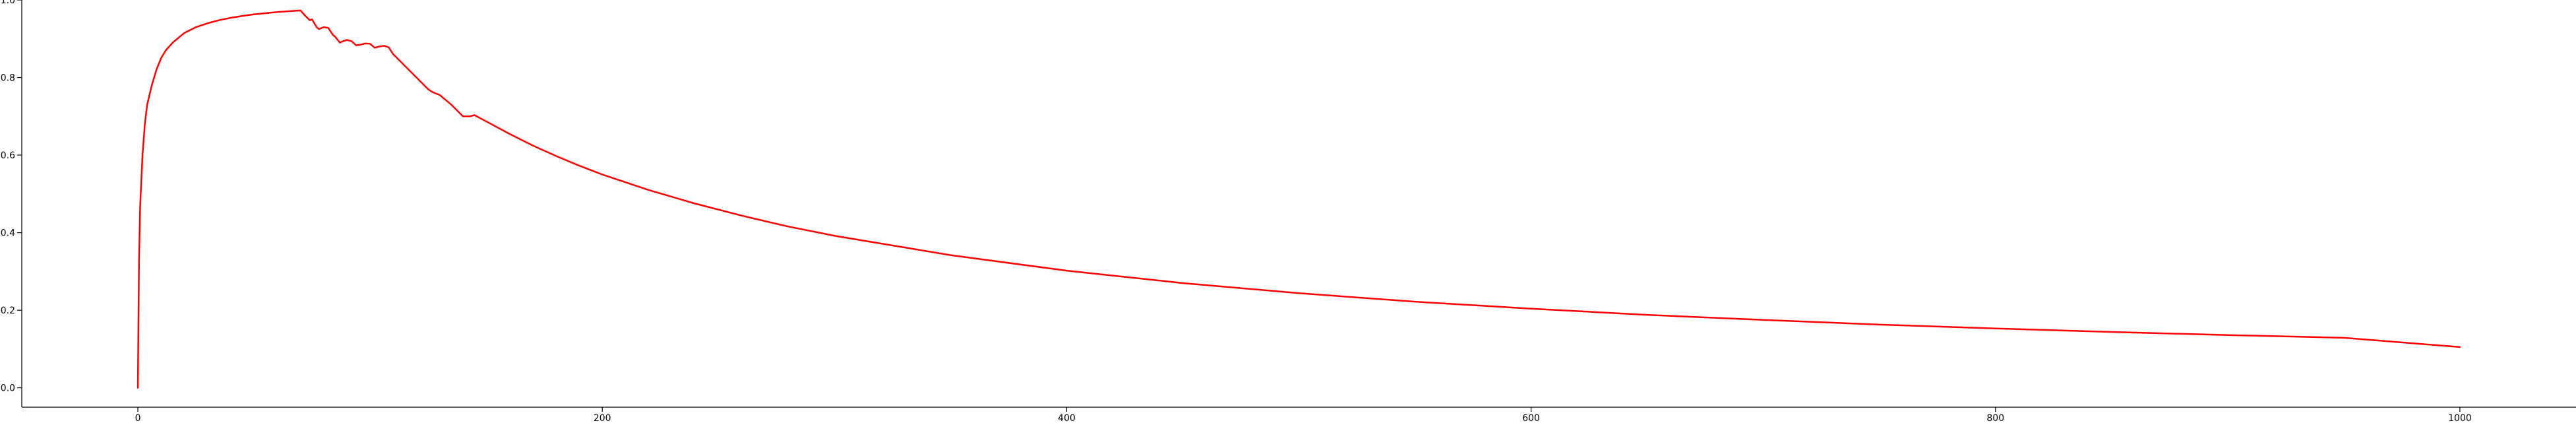 The width and height of the screenshot is (2576, 425). I want to click on y-tick-label: 0.8, so click(8, 78).